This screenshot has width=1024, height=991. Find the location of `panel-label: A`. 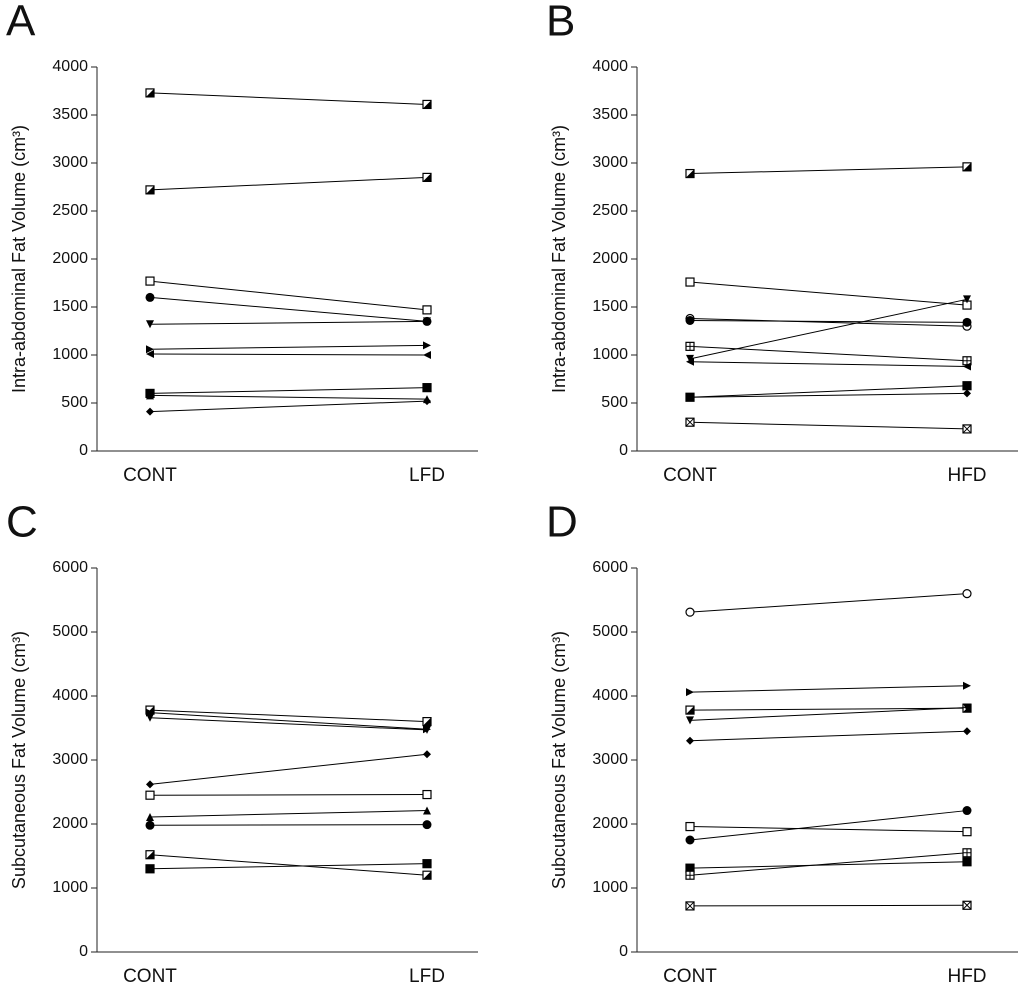

panel-label: A is located at coordinates (21, 23).